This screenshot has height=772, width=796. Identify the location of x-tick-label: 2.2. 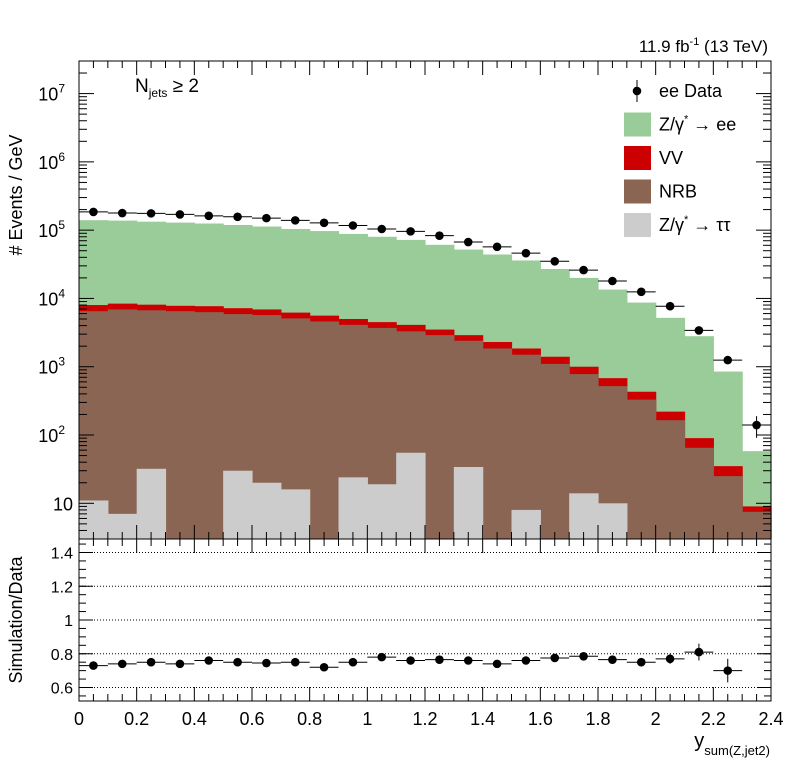
(713, 719).